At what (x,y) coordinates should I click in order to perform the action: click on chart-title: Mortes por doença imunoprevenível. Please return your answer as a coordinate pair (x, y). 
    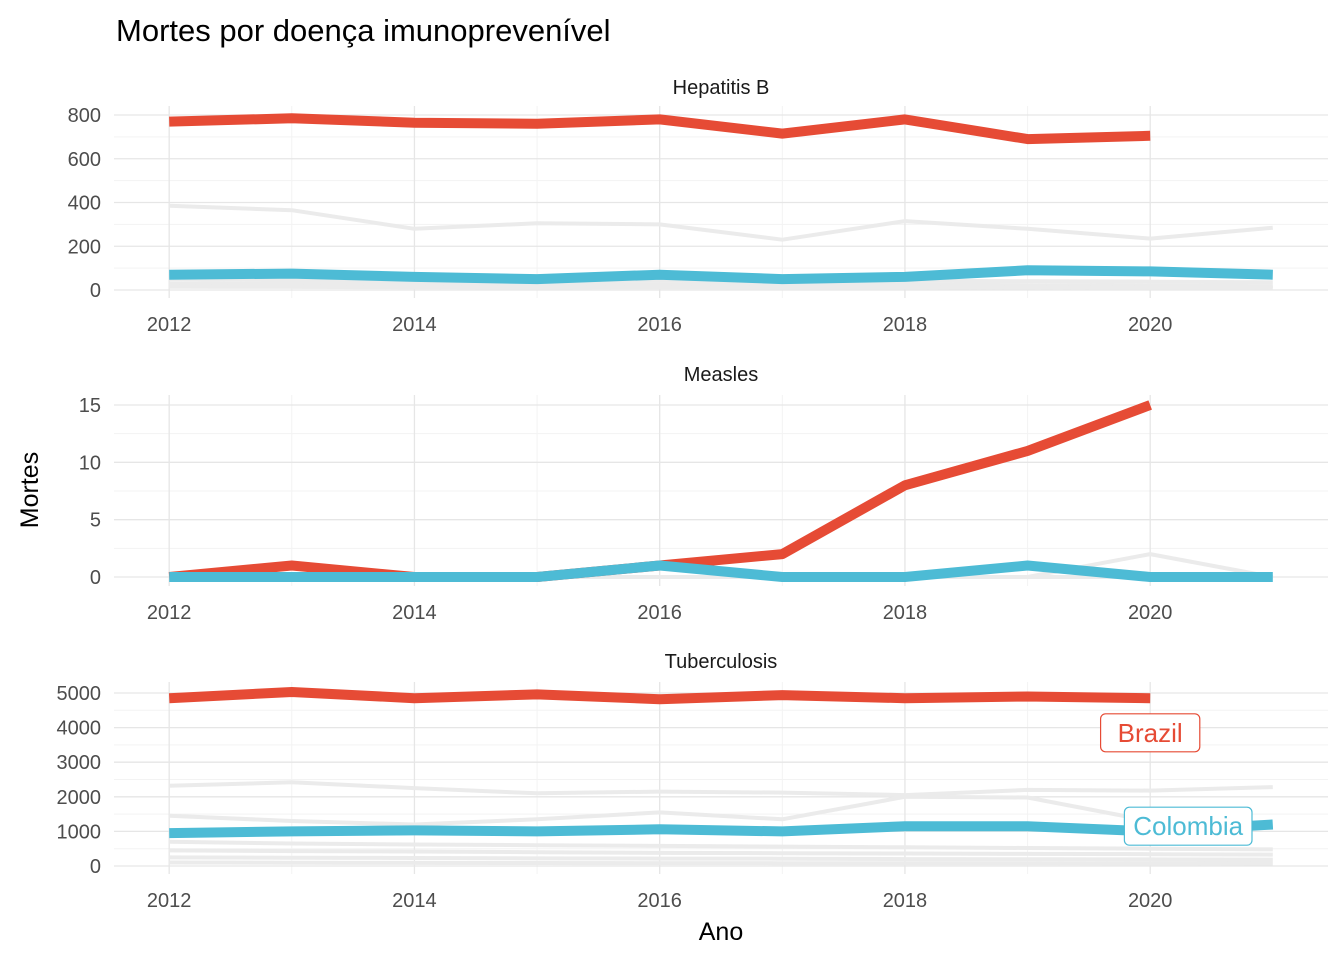
    Looking at the image, I should click on (363, 30).